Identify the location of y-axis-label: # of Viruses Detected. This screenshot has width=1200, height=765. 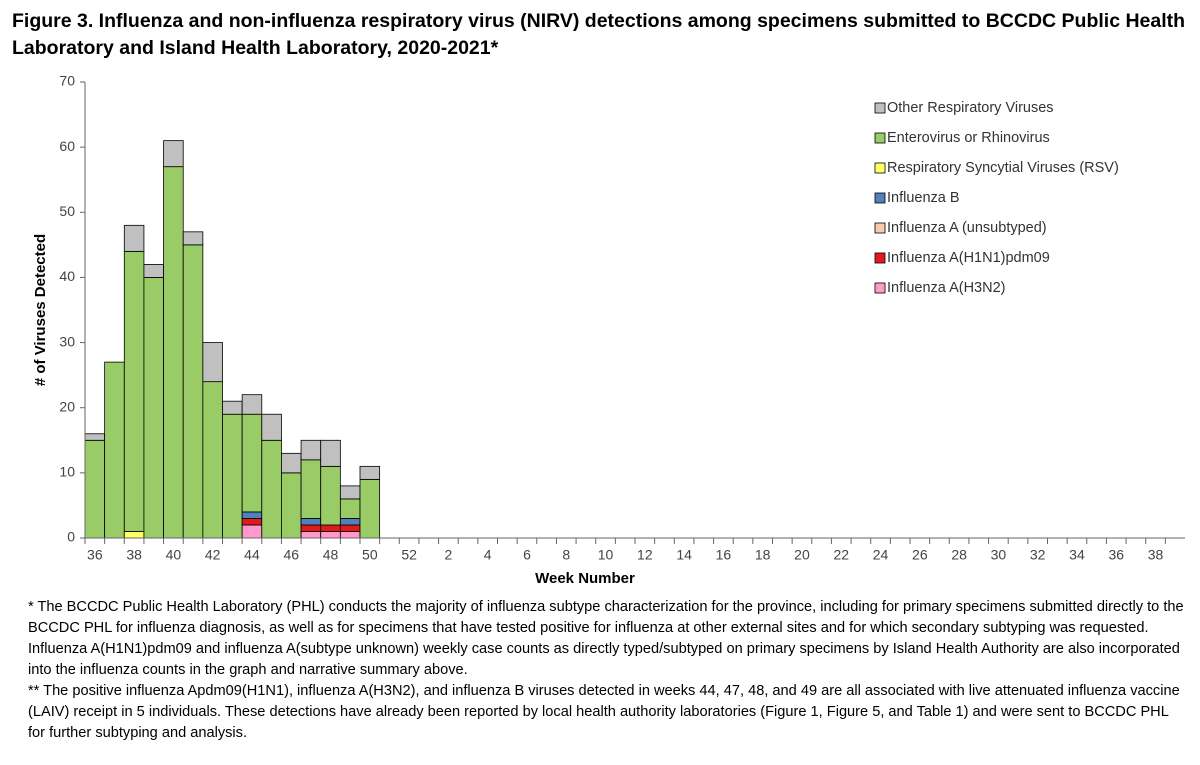
(40, 310).